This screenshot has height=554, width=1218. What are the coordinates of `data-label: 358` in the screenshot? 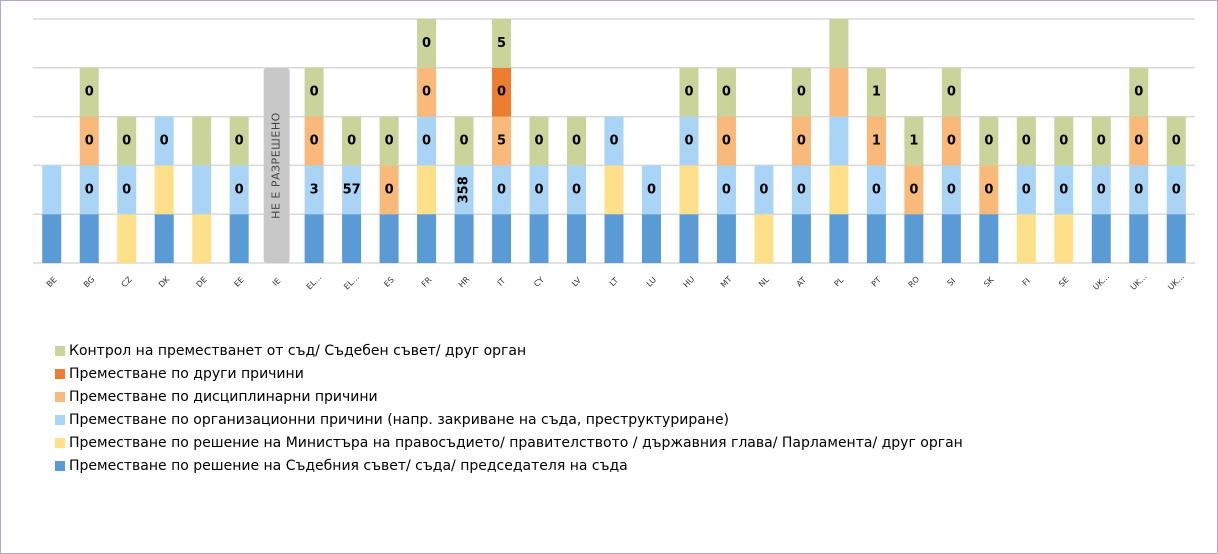 It's located at (464, 189).